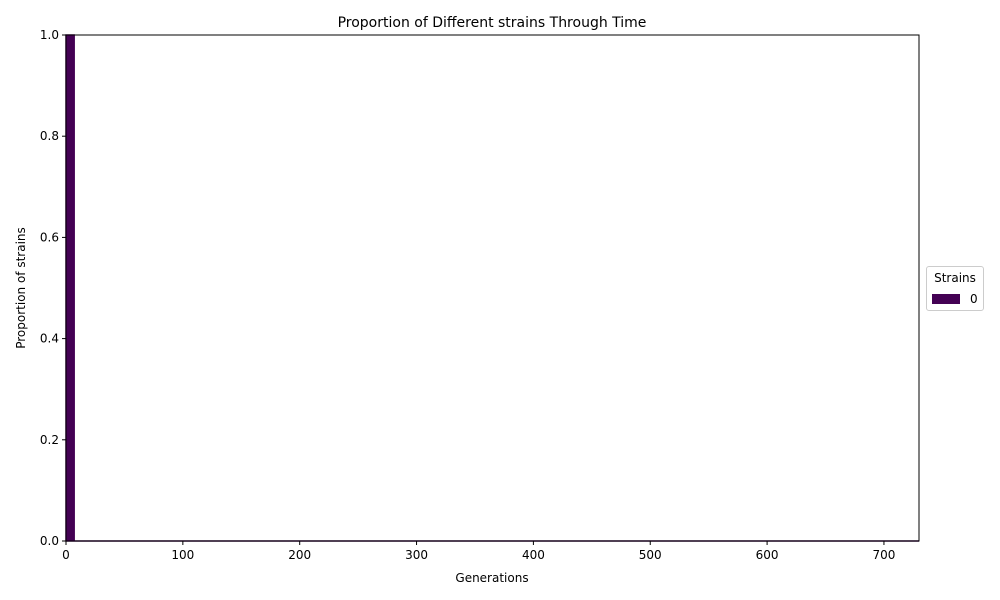 Image resolution: width=1000 pixels, height=600 pixels. Describe the element at coordinates (974, 299) in the screenshot. I see `legend-label: 0` at that location.